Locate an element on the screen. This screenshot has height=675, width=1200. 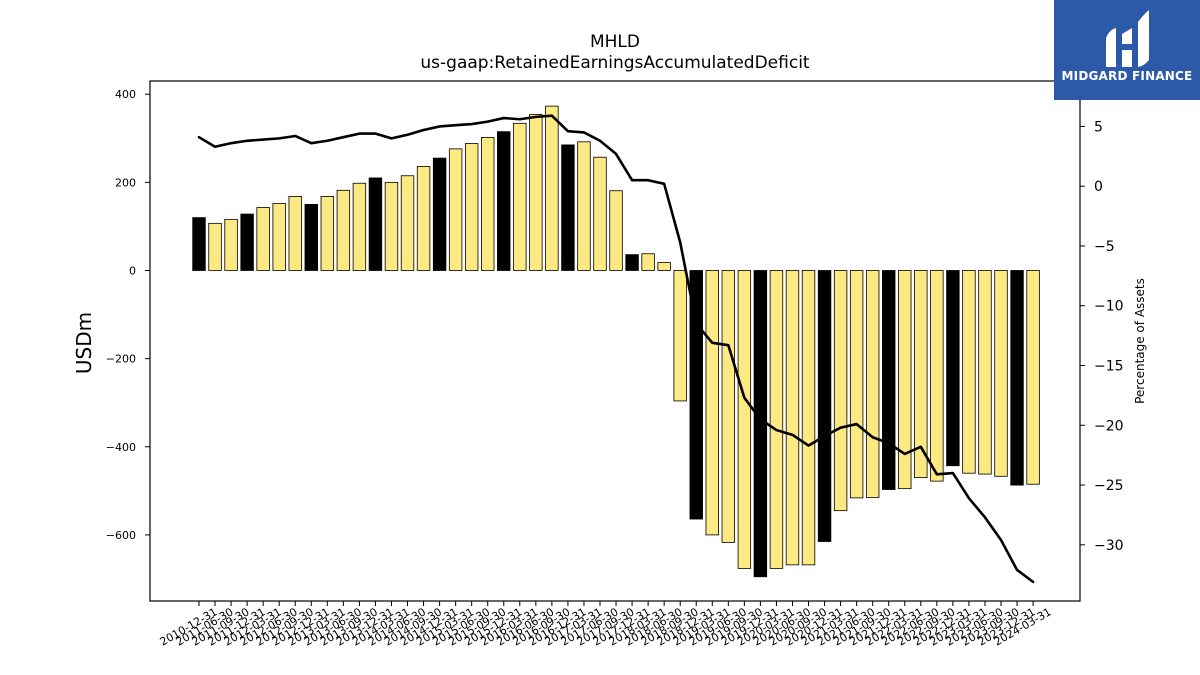
logo-text: MIDGARD FINANCE is located at coordinates (1127, 76).